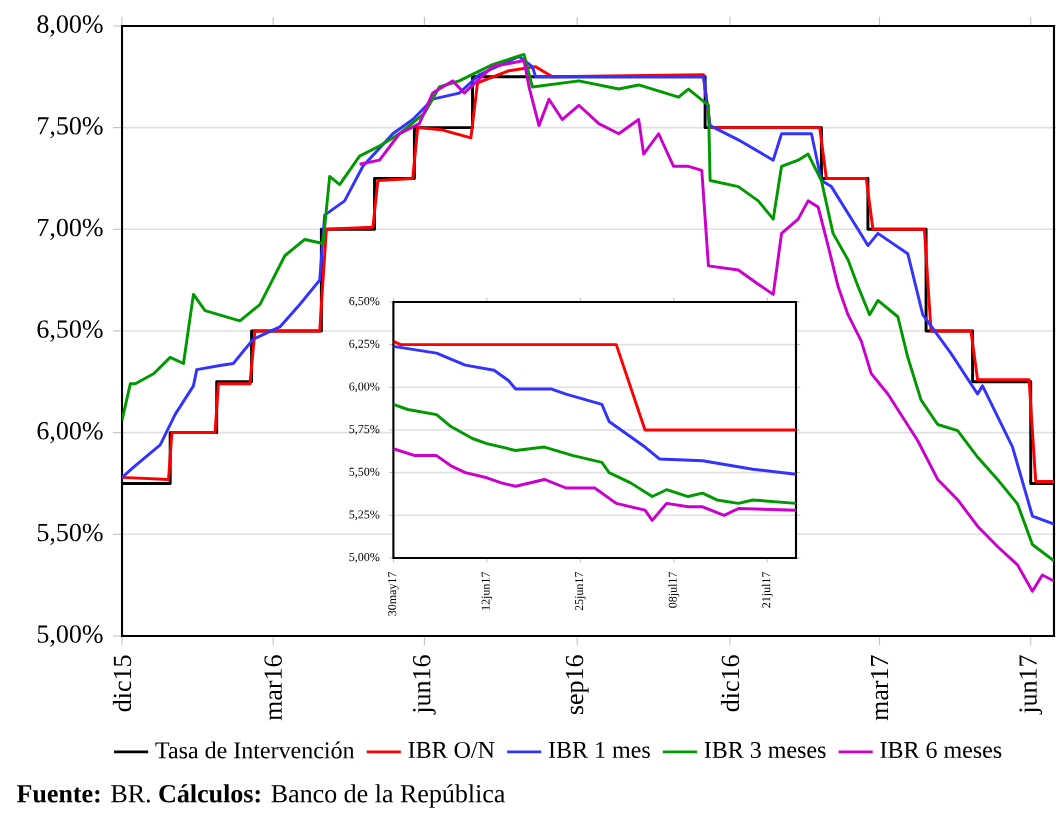 The image size is (1056, 818). What do you see at coordinates (1031, 685) in the screenshot?
I see `x-tick-label: jun17` at bounding box center [1031, 685].